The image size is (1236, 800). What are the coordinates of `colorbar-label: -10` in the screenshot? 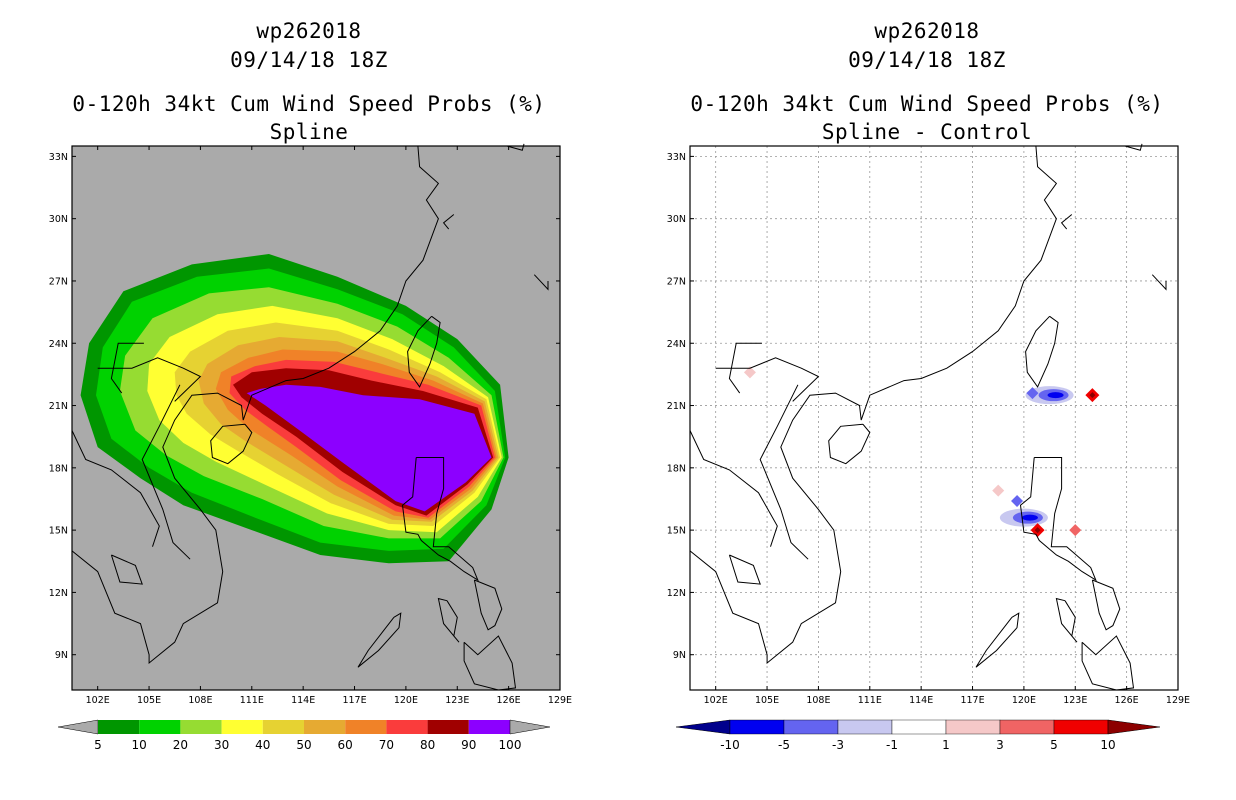 It's located at (730, 745).